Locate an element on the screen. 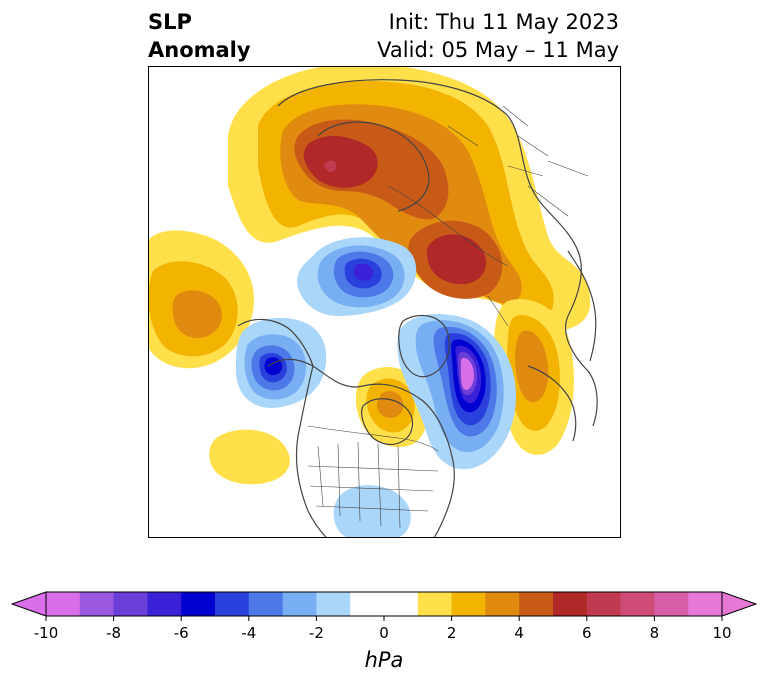 The width and height of the screenshot is (768, 684). colorbar-tick-label: 2 is located at coordinates (452, 633).